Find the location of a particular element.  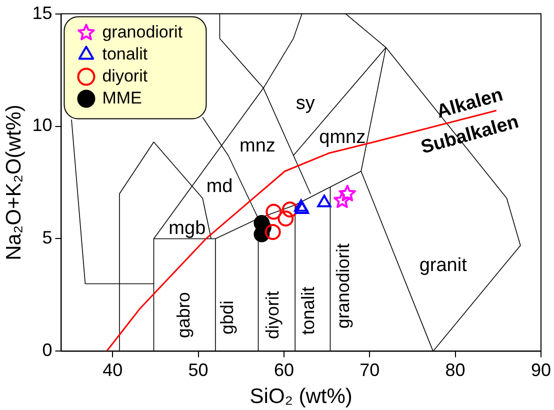

legend-label: diyorit is located at coordinates (125, 76).